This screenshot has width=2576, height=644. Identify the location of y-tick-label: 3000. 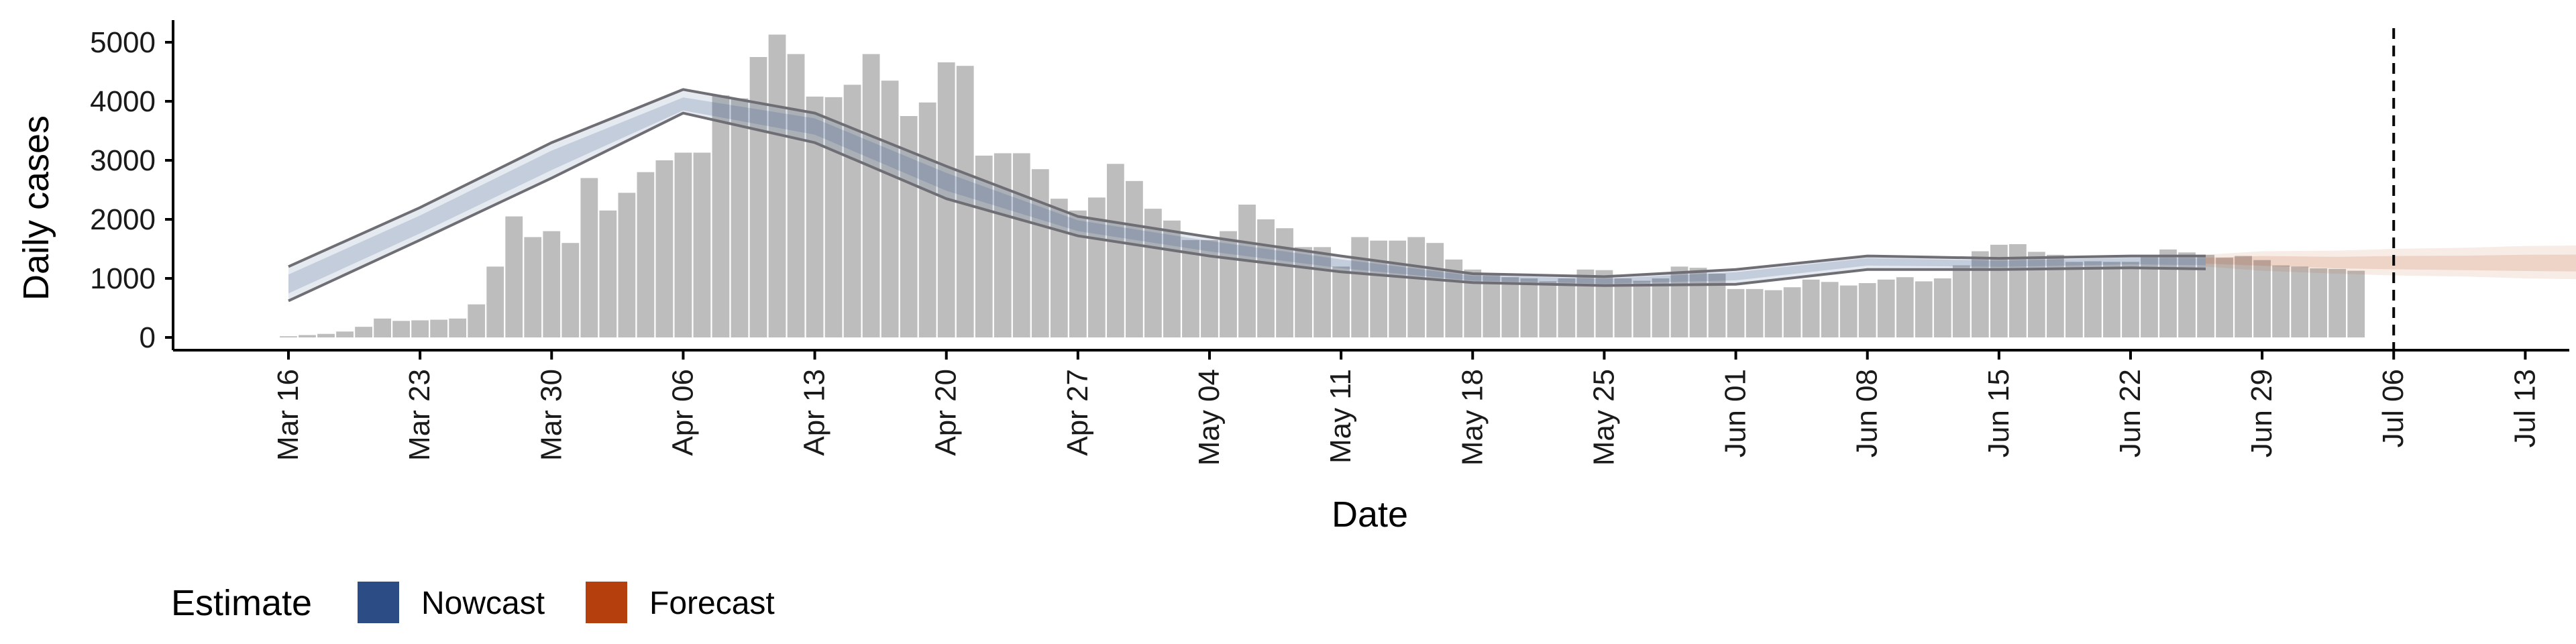
(123, 160).